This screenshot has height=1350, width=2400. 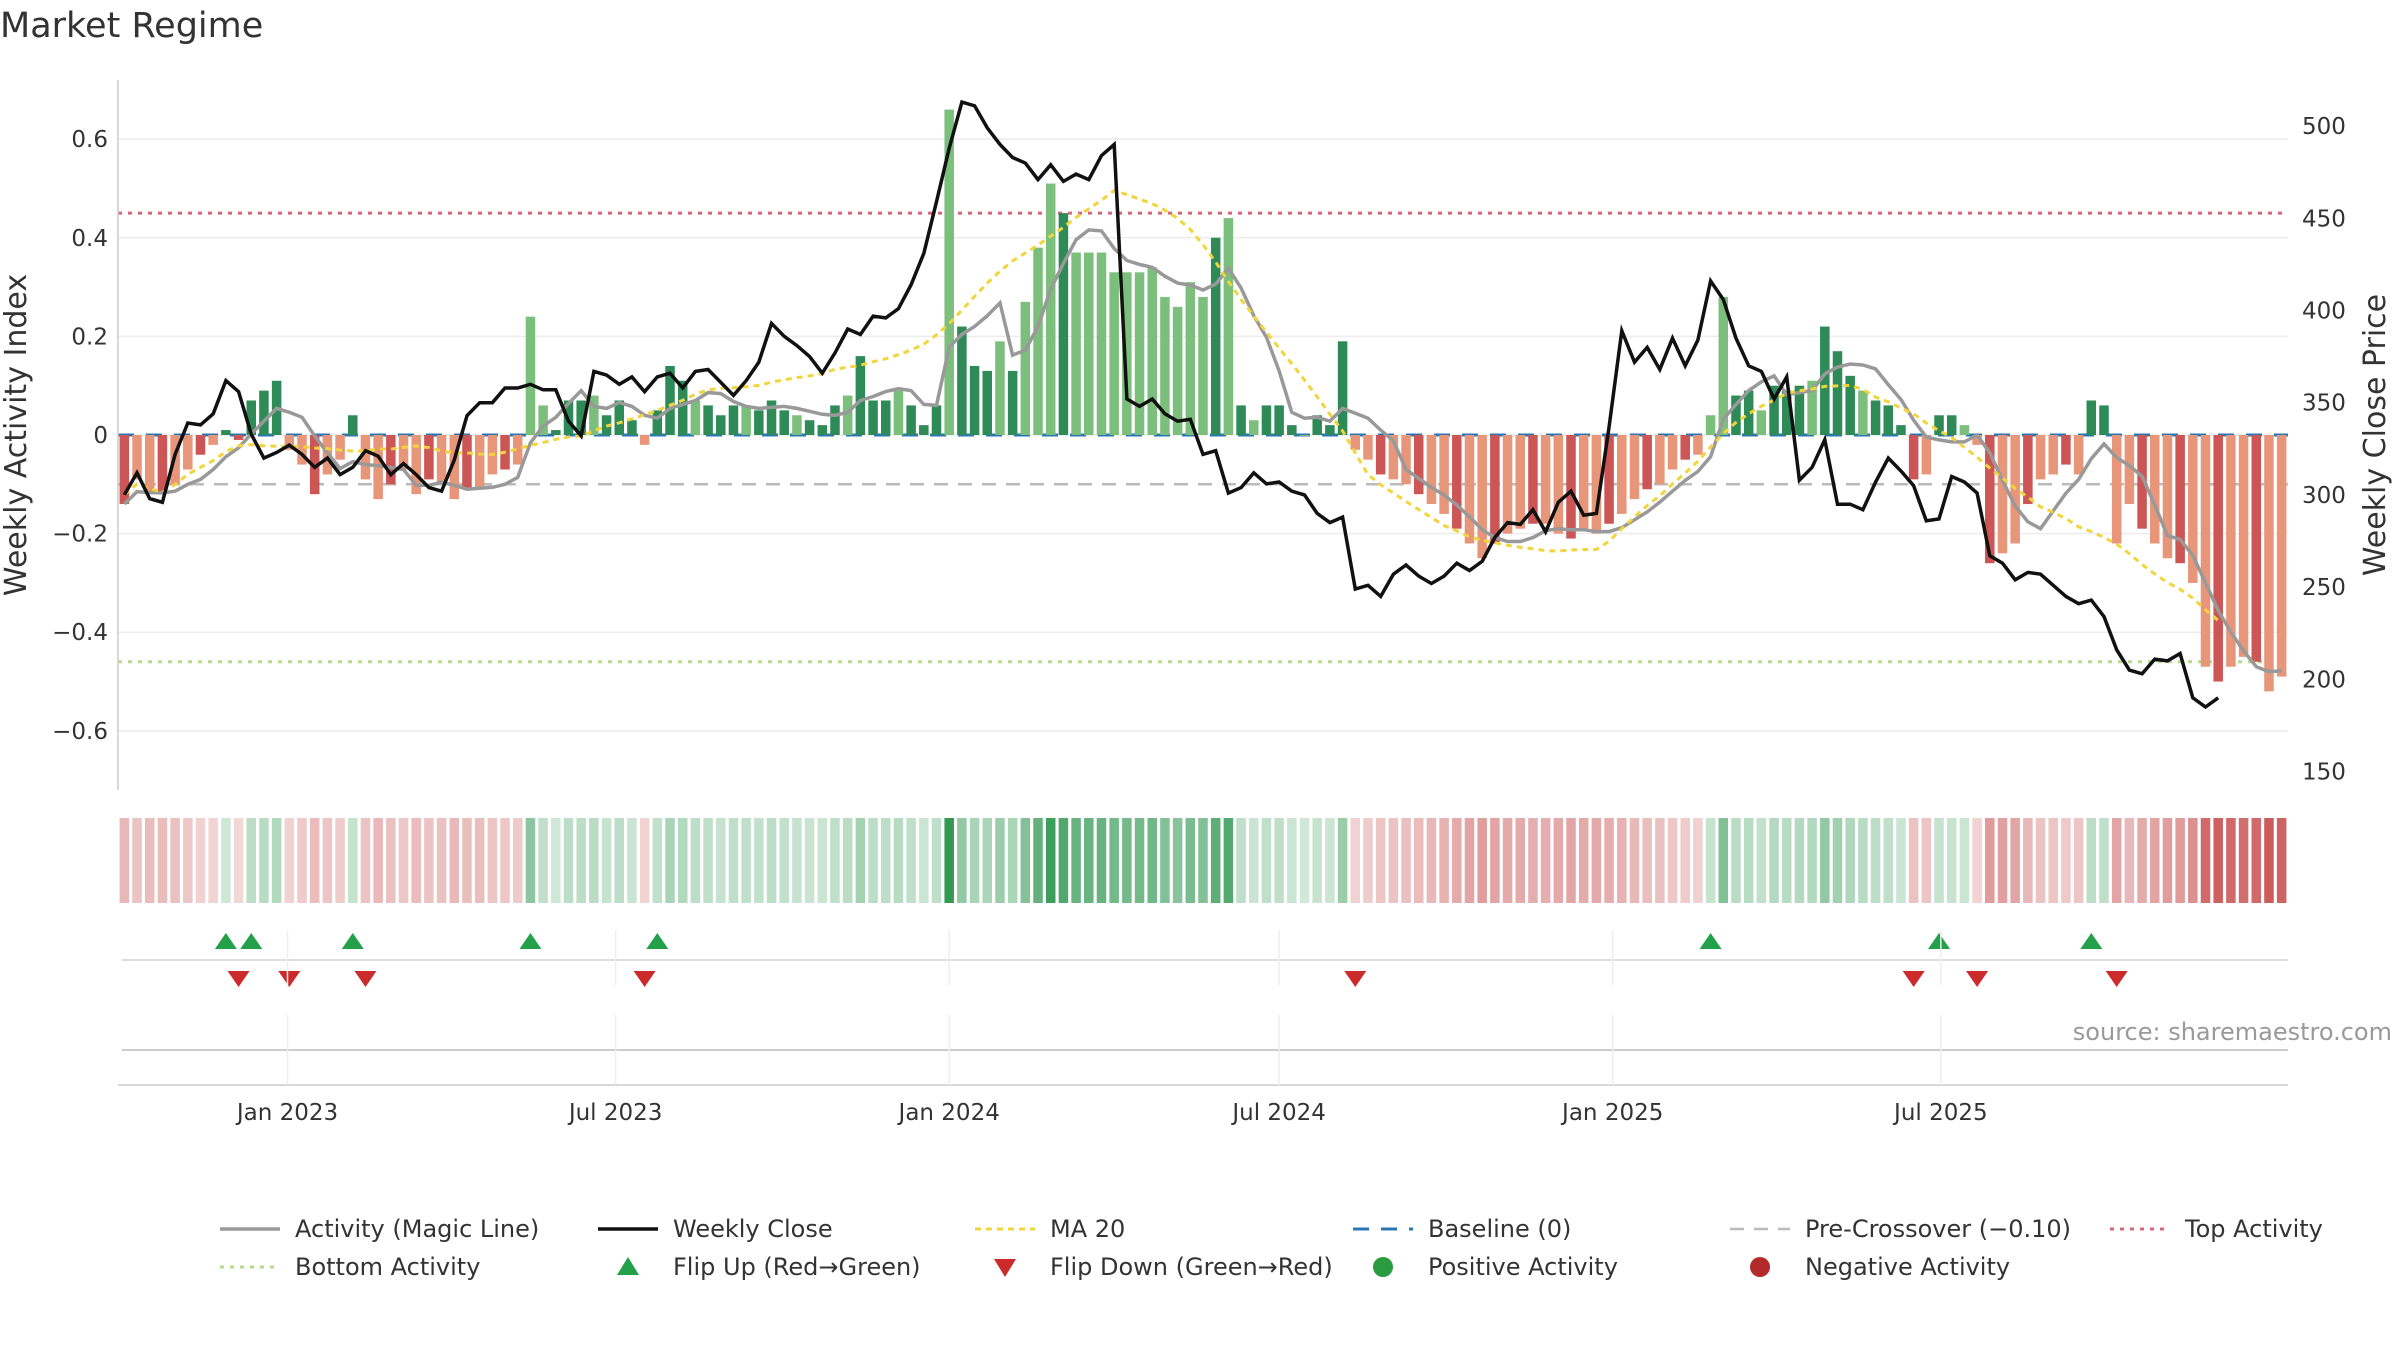 What do you see at coordinates (753, 1229) in the screenshot?
I see `legend-label: Weekly Close` at bounding box center [753, 1229].